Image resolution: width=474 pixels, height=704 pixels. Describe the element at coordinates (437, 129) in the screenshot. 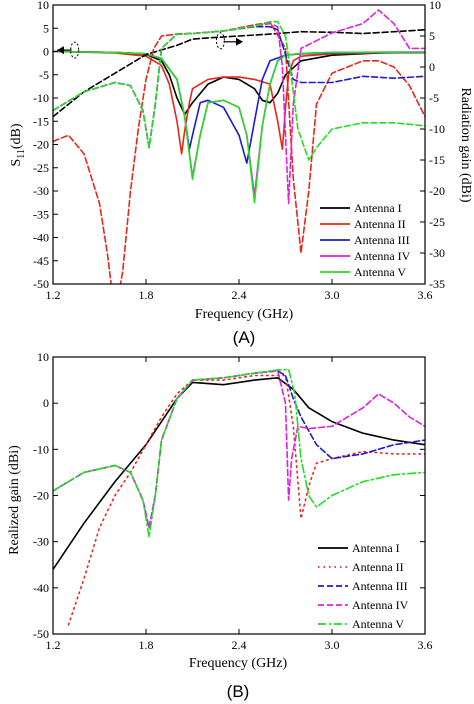

I see `y2-tick-label: -10` at that location.